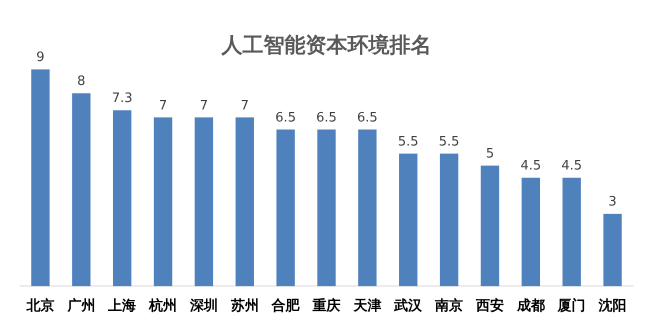 Image resolution: width=653 pixels, height=335 pixels. I want to click on x-tick-label: 合肥, so click(285, 306).